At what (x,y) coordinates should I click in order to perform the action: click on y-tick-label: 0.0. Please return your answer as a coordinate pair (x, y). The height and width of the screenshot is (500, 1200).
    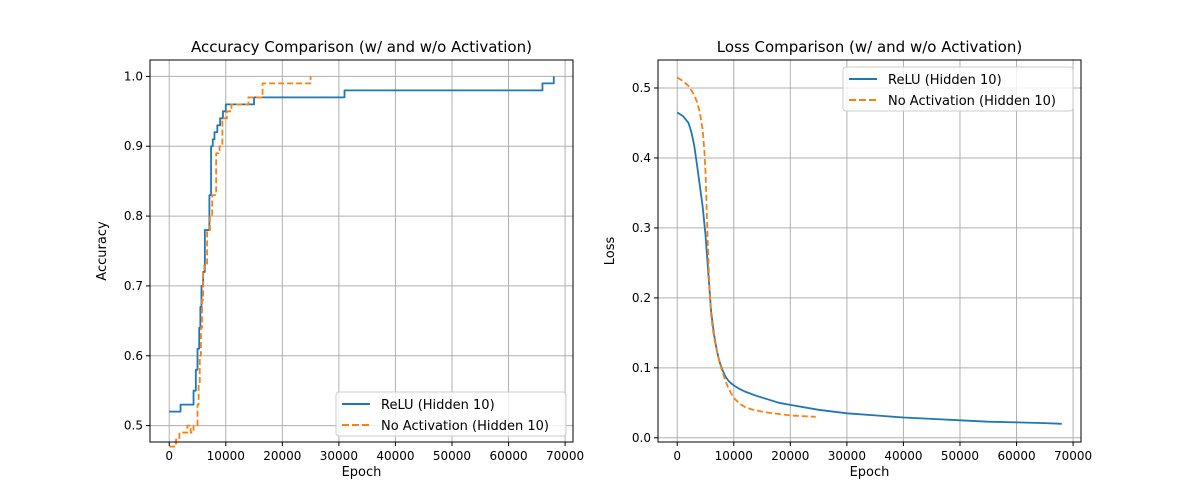
    Looking at the image, I should click on (641, 438).